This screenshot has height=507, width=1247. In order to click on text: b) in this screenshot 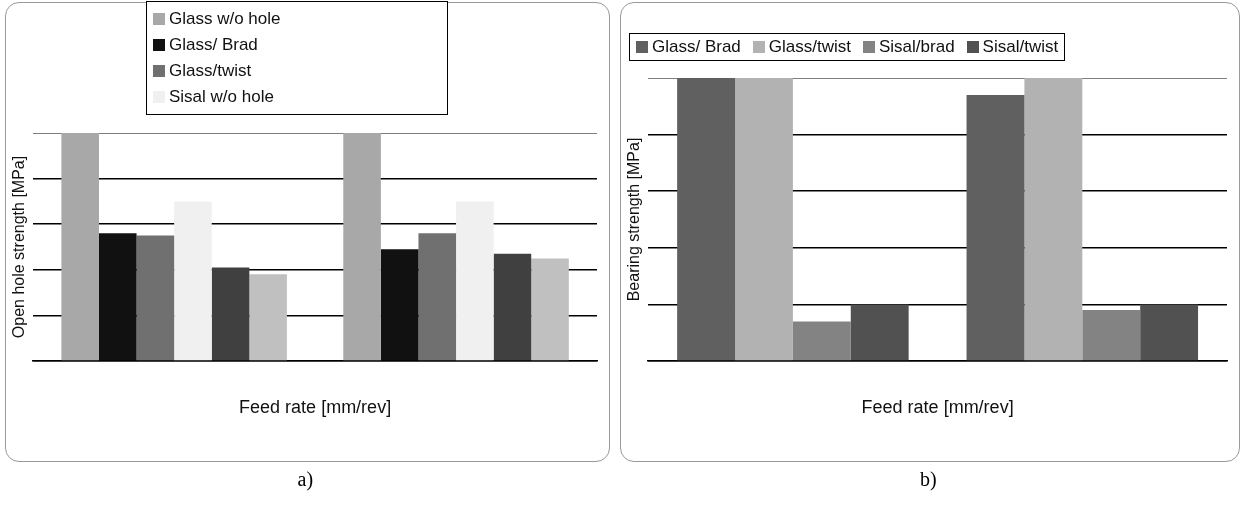, I will do `click(928, 479)`.